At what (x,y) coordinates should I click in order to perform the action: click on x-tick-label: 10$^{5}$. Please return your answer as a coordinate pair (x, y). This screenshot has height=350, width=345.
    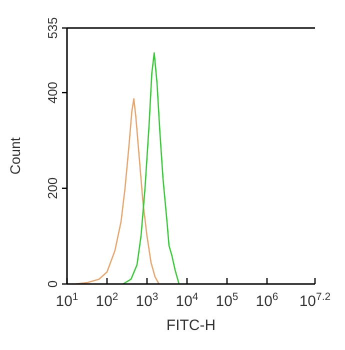
    Looking at the image, I should click on (227, 300).